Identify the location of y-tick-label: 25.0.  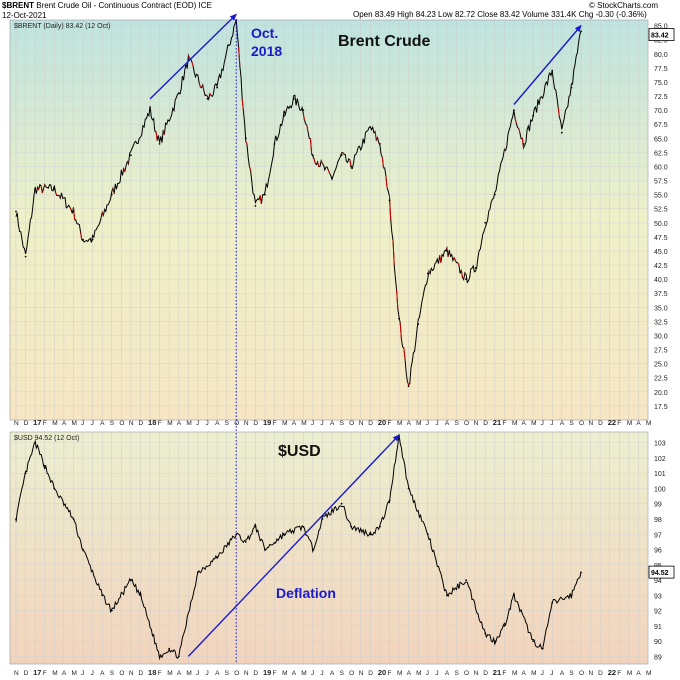
(661, 365).